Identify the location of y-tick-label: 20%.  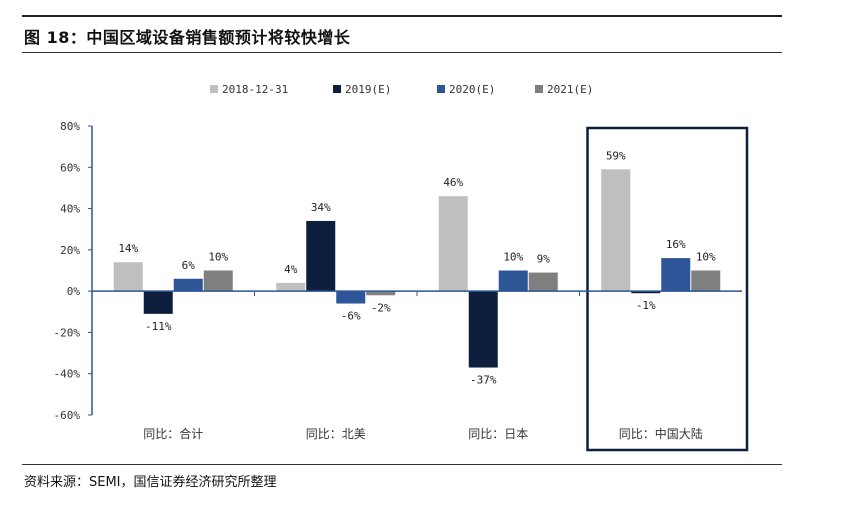
(70, 250).